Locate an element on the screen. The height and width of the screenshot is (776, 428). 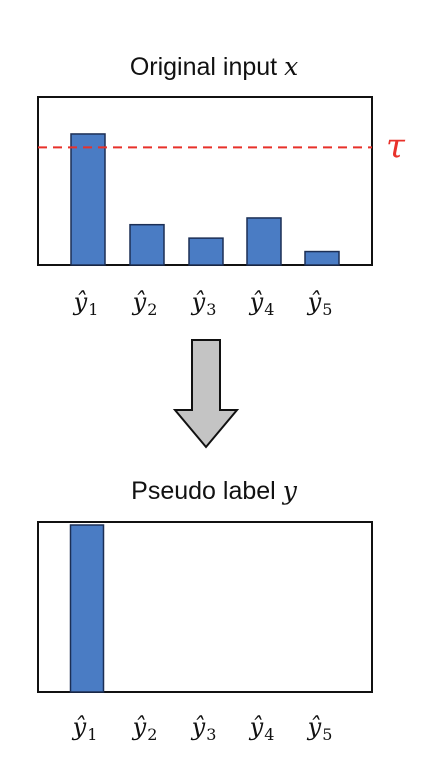
top-label-5: ŷ5 is located at coordinates (320, 303).